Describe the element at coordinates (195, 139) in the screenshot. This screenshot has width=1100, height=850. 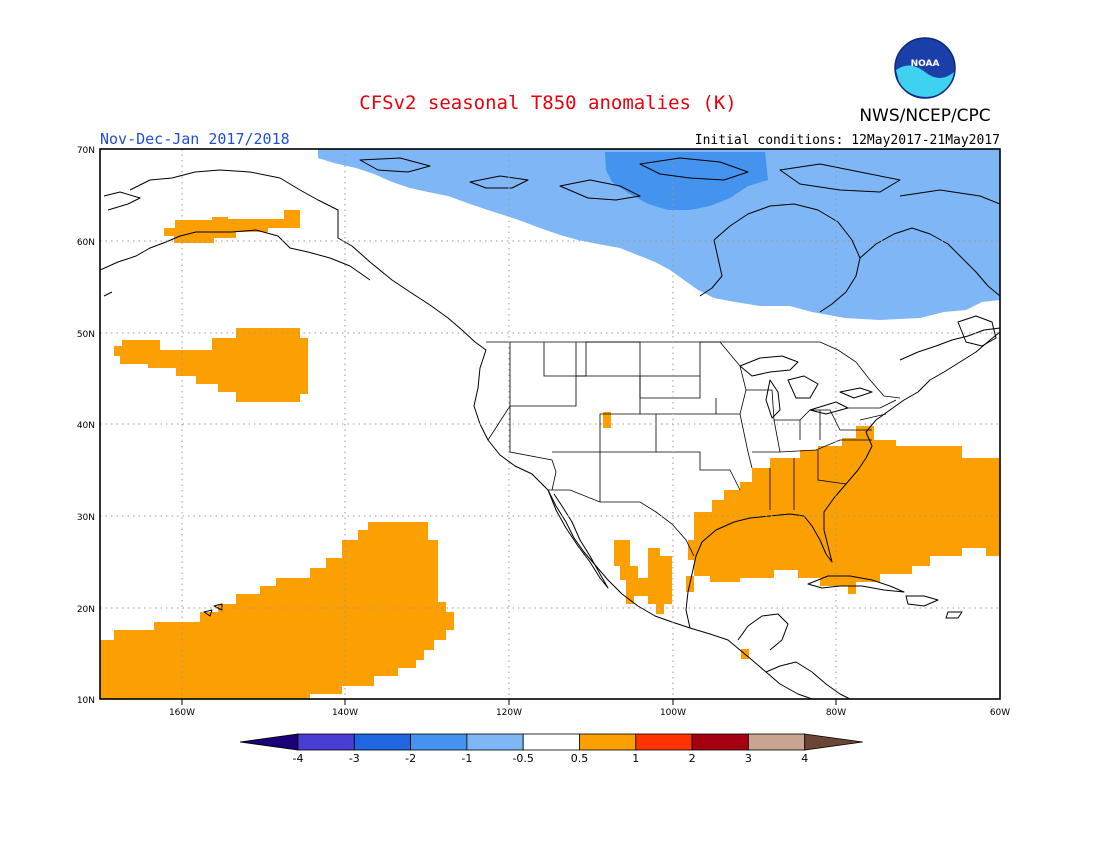
I see `period-label: Nov-Dec-Jan 2017/2018` at that location.